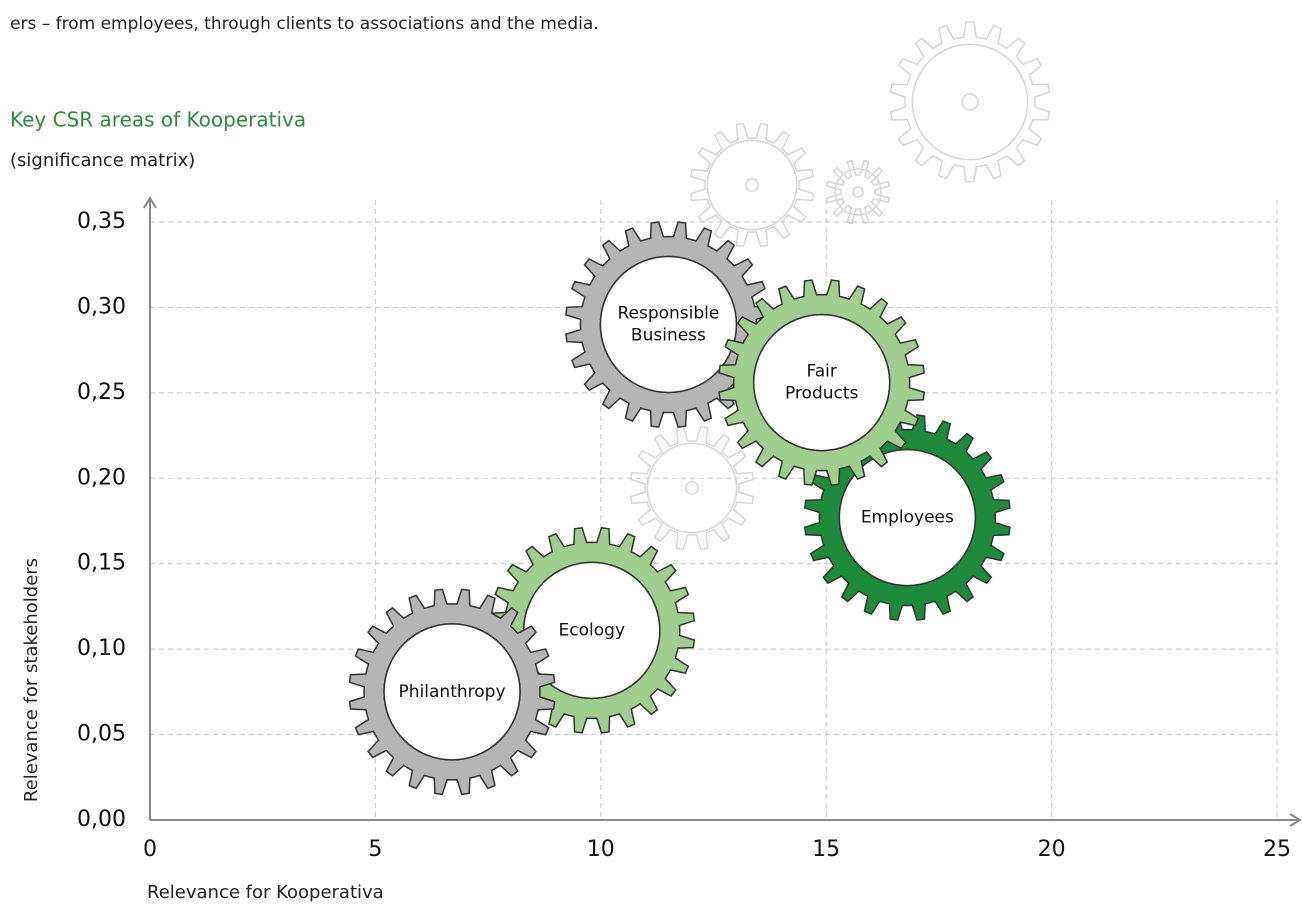 This screenshot has height=907, width=1302. Describe the element at coordinates (601, 849) in the screenshot. I see `x-tick-label: 10` at that location.